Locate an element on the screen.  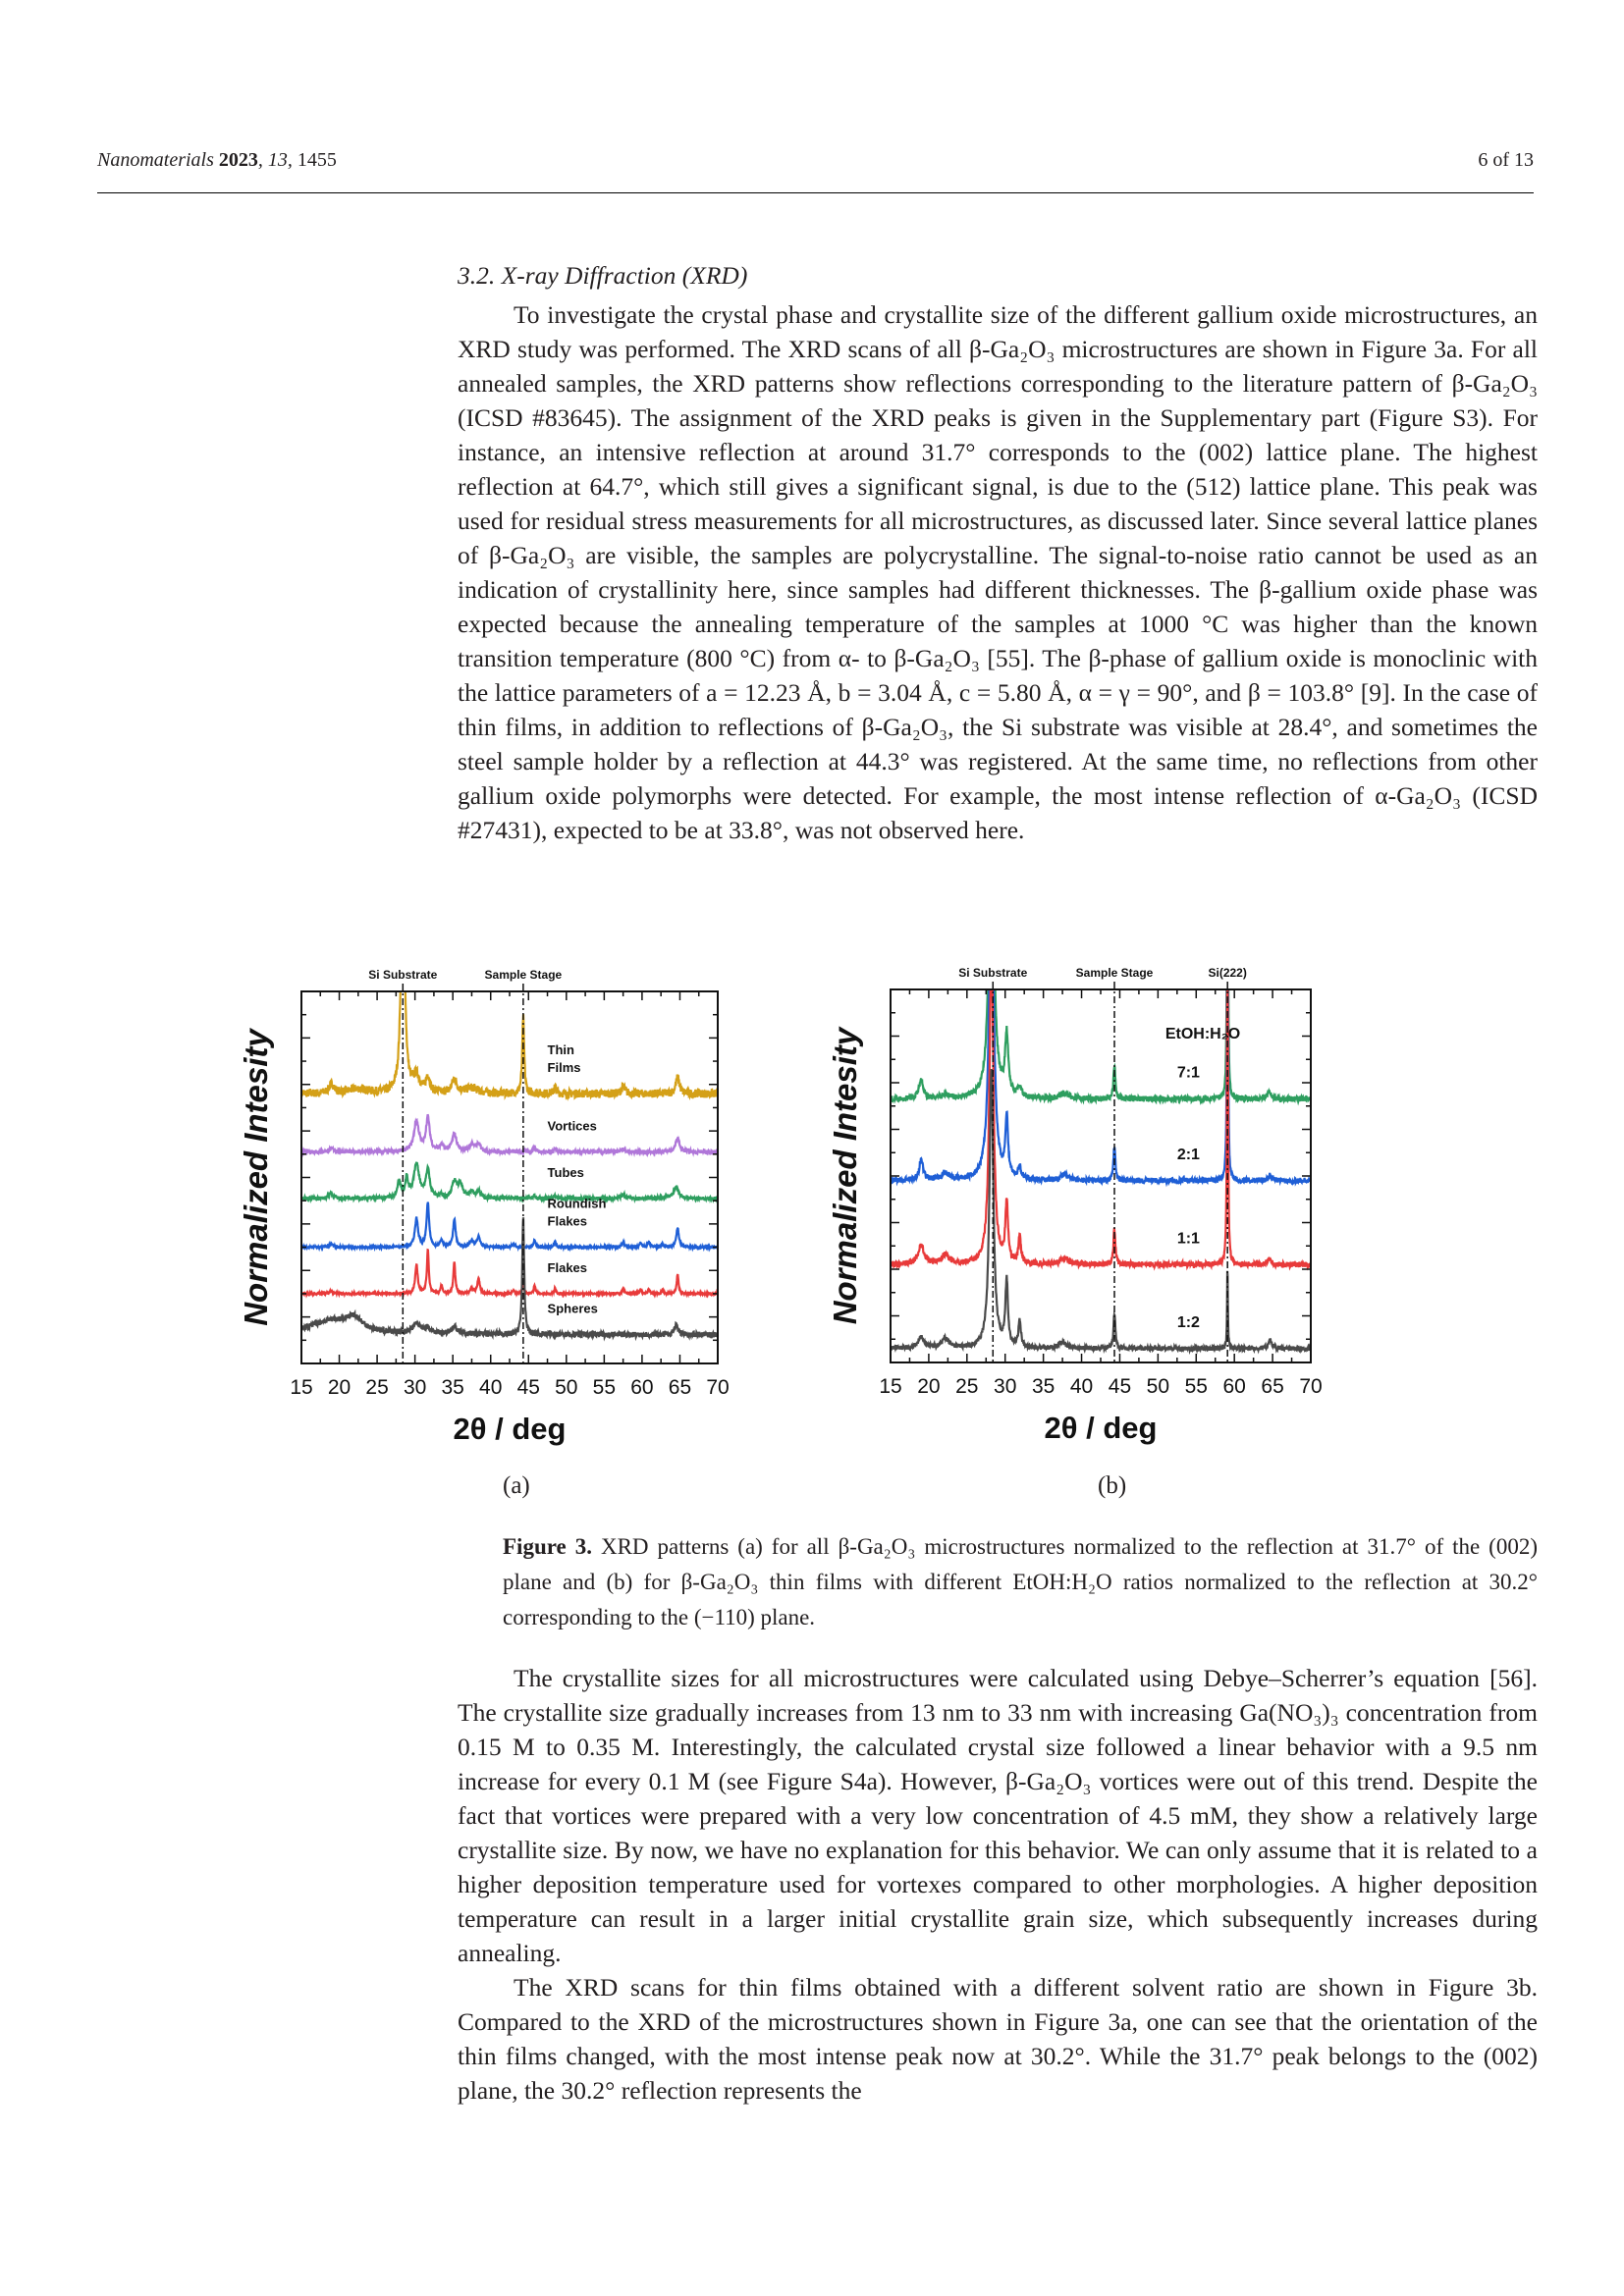
plot-frame is located at coordinates (509, 1177).